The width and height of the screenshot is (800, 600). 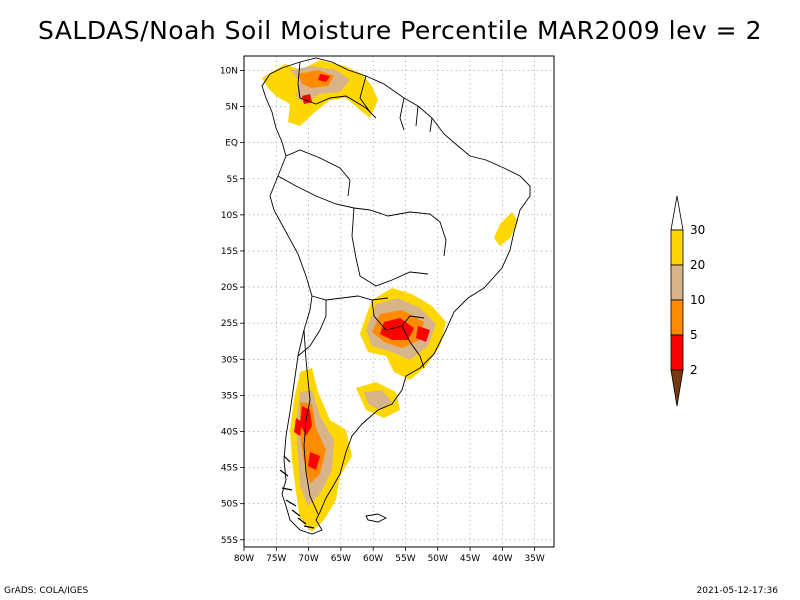 What do you see at coordinates (405, 330) in the screenshot?
I see `shade-south-red` at bounding box center [405, 330].